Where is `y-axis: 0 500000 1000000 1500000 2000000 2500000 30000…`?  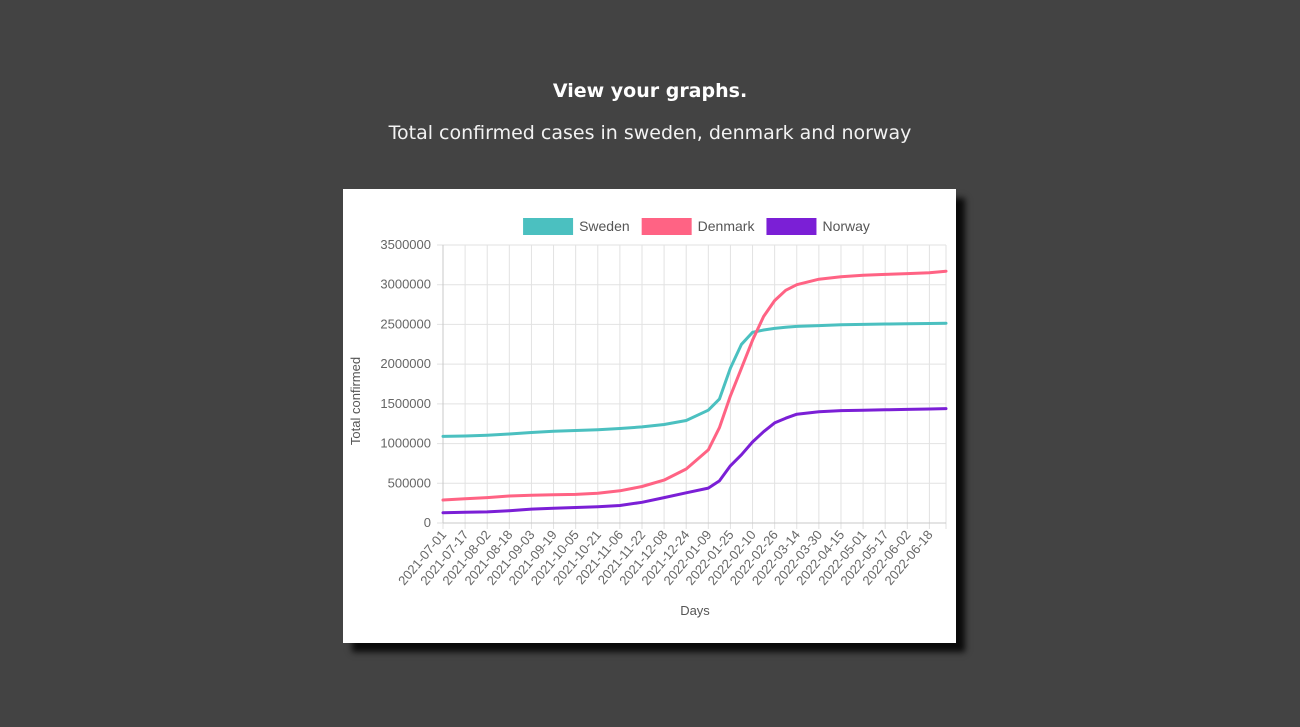
y-axis: 0 500000 1000000 1500000 2000000 2500000 30000… is located at coordinates (405, 383).